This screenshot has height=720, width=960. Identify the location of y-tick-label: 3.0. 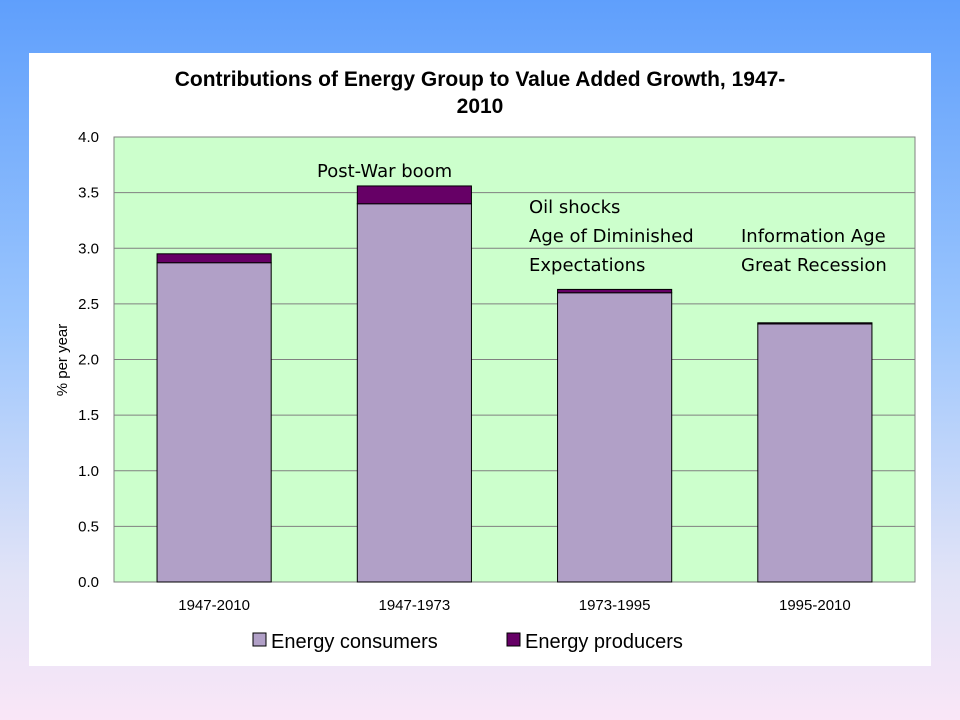
(88, 248).